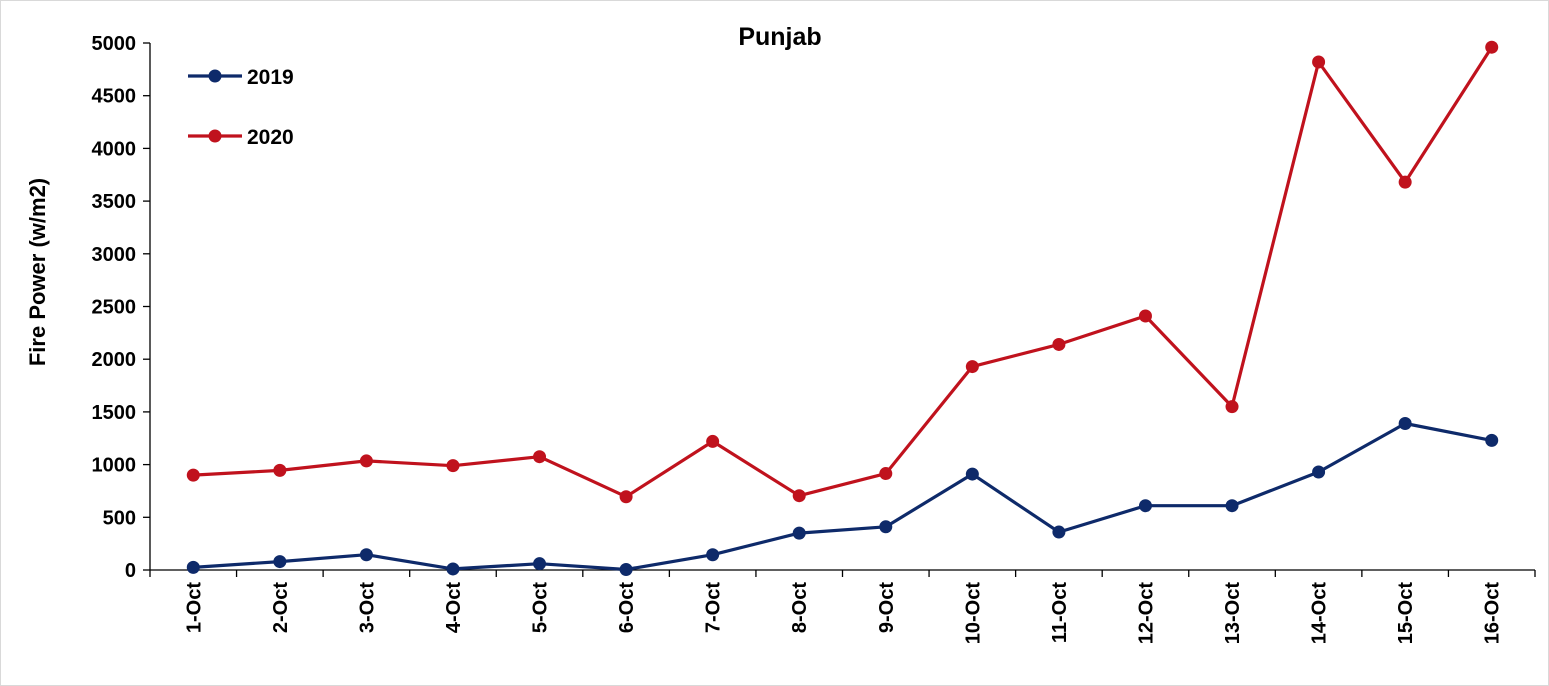 This screenshot has width=1549, height=686. What do you see at coordinates (114, 97) in the screenshot?
I see `y-tick-label: 4500` at bounding box center [114, 97].